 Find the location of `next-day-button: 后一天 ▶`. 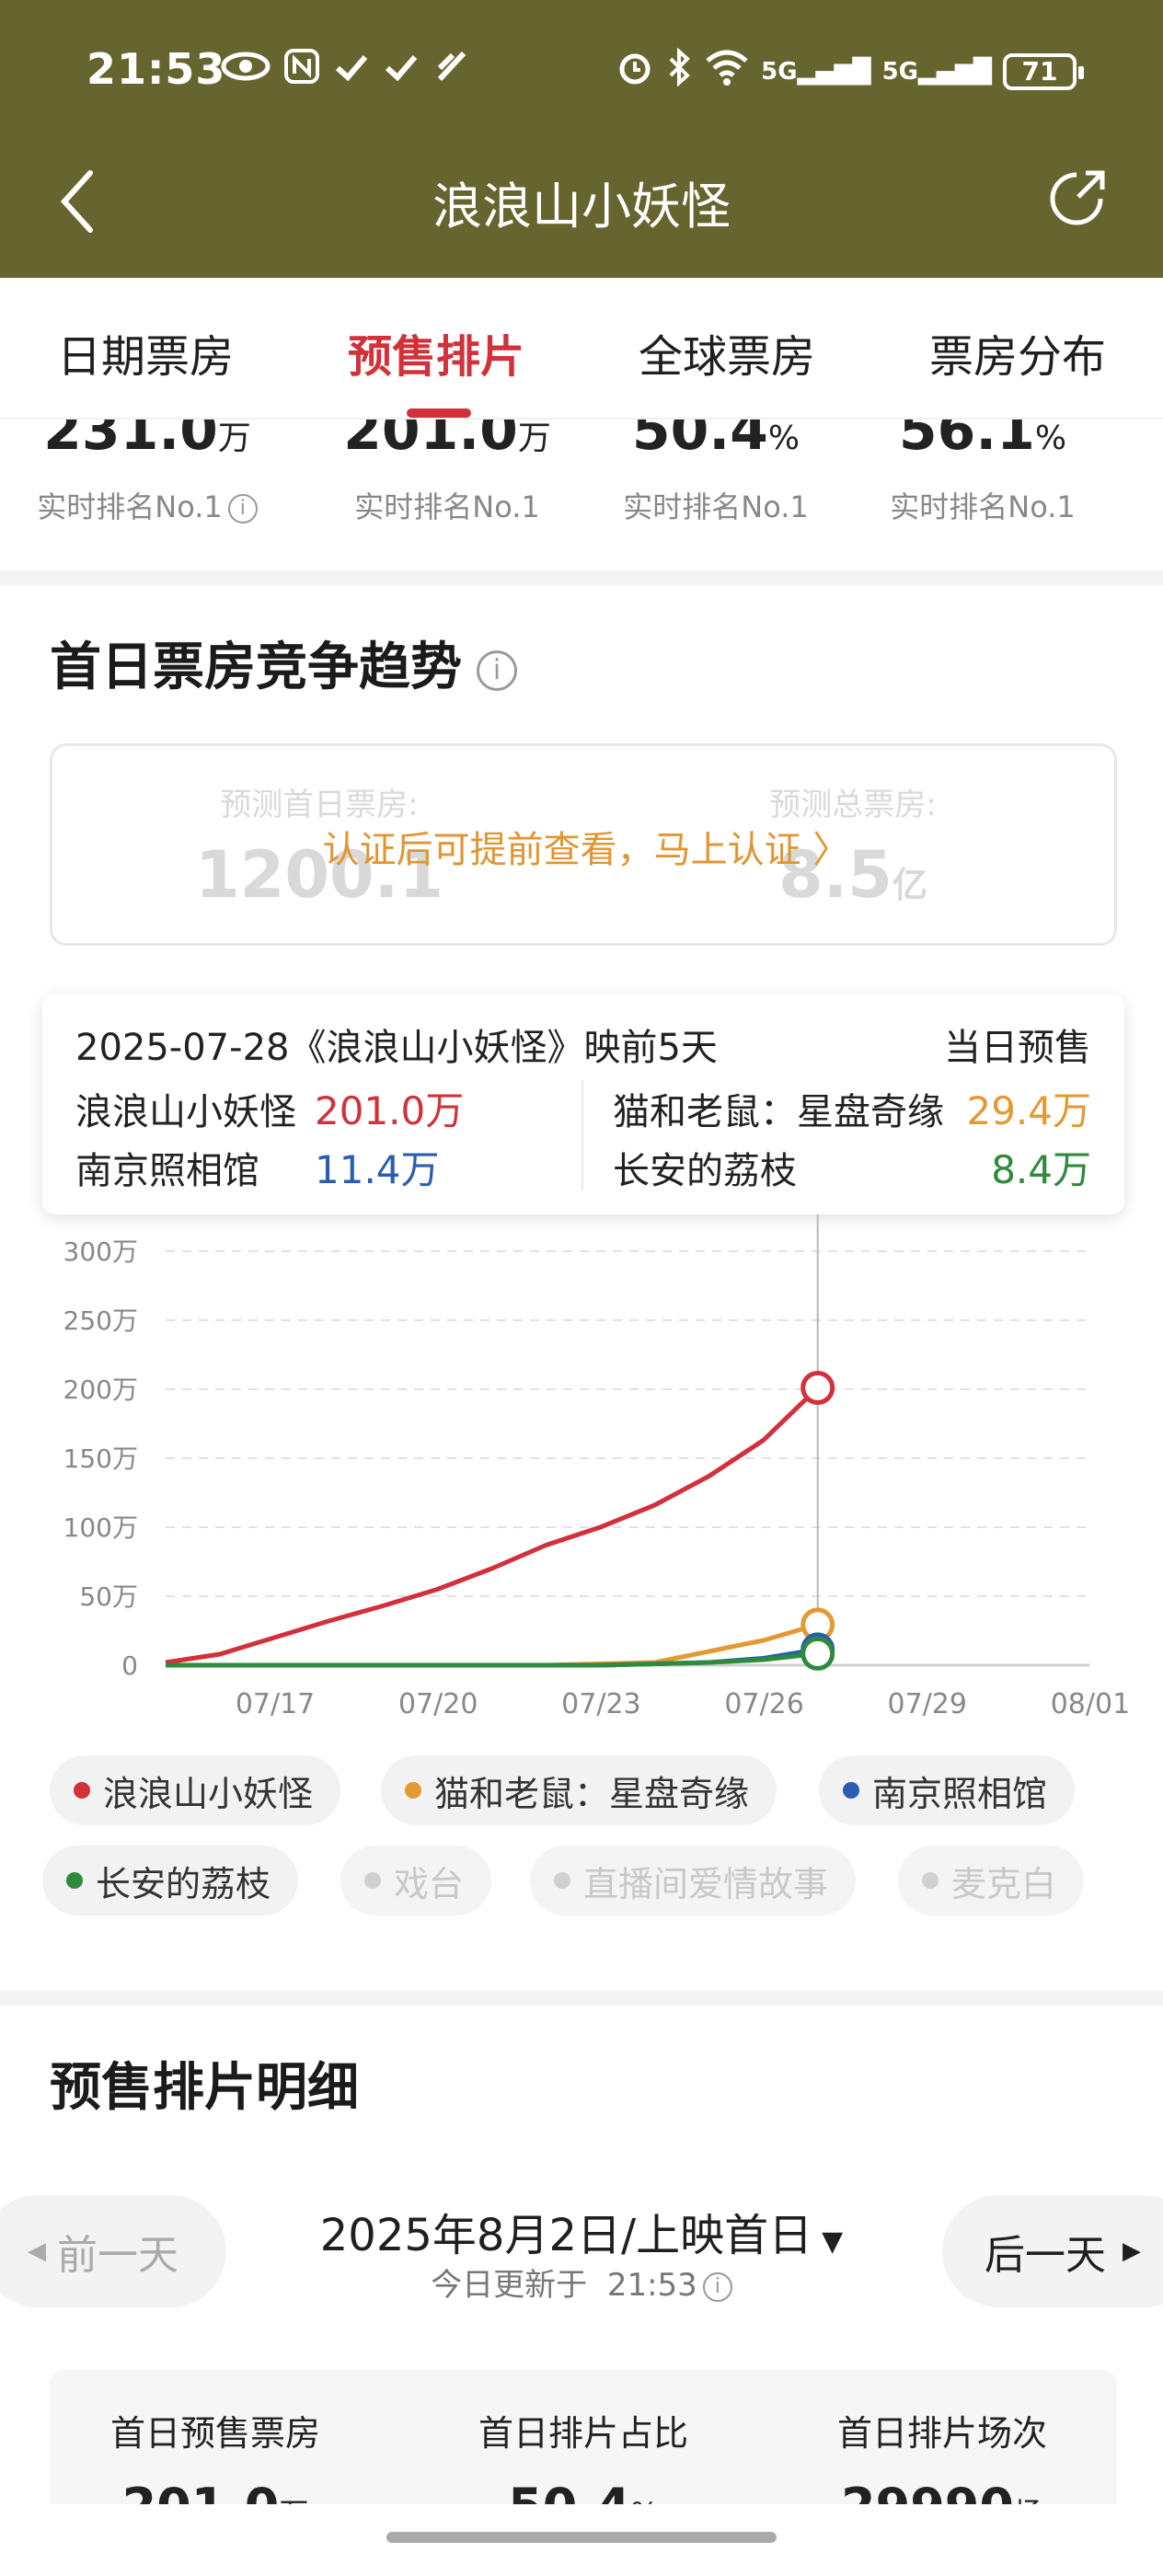

next-day-button: 后一天 ▶ is located at coordinates (1052, 2251).